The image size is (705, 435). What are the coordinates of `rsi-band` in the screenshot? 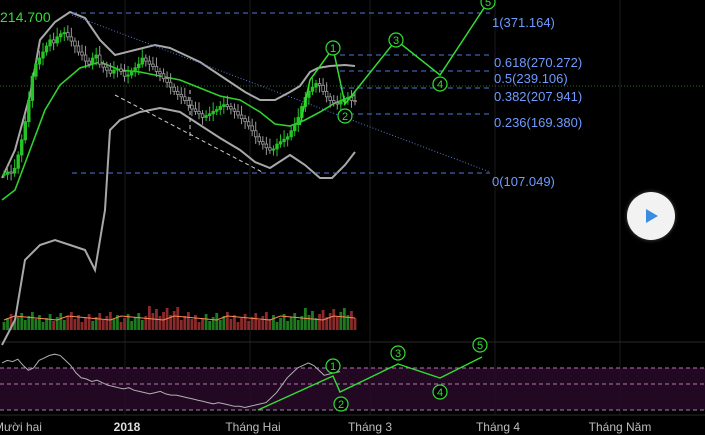 It's located at (352, 389).